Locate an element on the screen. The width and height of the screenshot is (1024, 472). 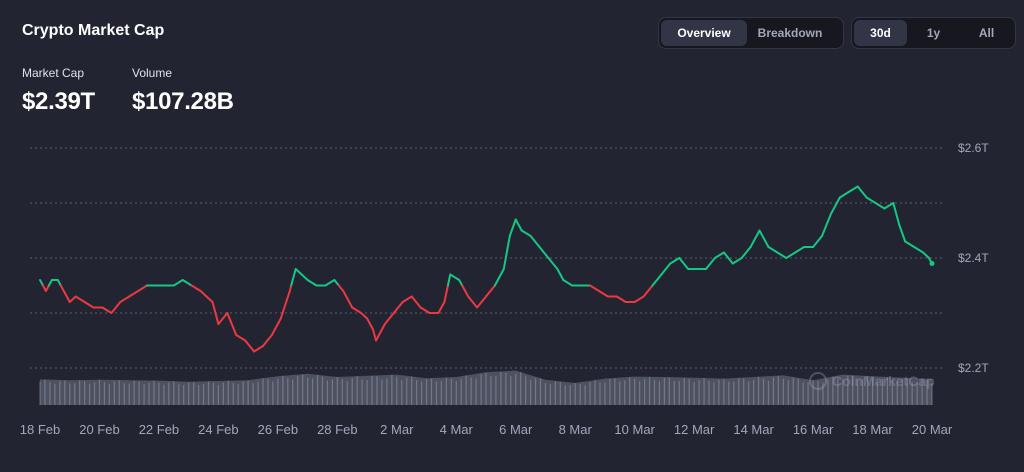
range-all-tab: All is located at coordinates (986, 33).